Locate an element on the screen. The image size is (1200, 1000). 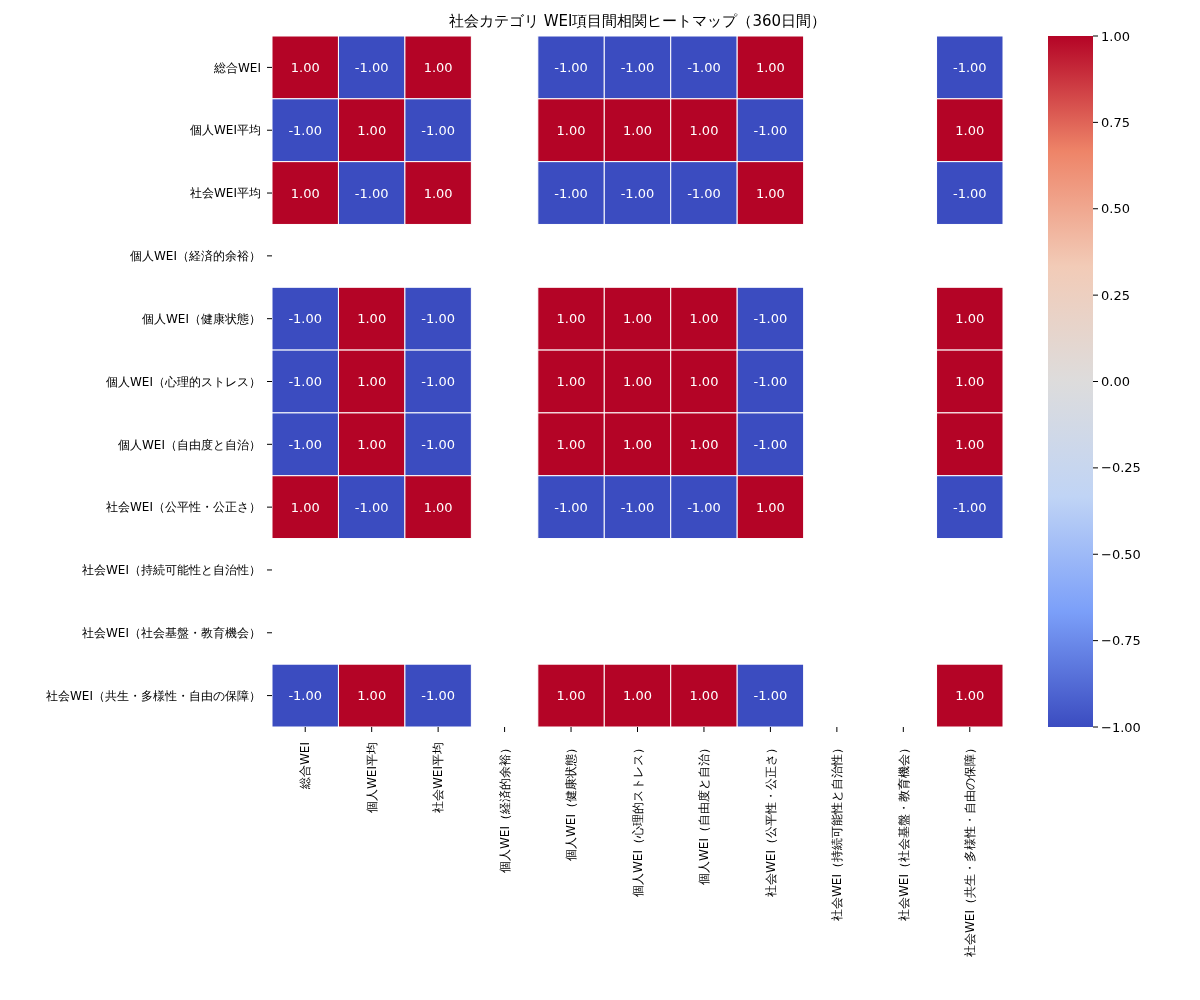
x-tick-label: 個人WEI（経済的余裕） is located at coordinates (504, 807).